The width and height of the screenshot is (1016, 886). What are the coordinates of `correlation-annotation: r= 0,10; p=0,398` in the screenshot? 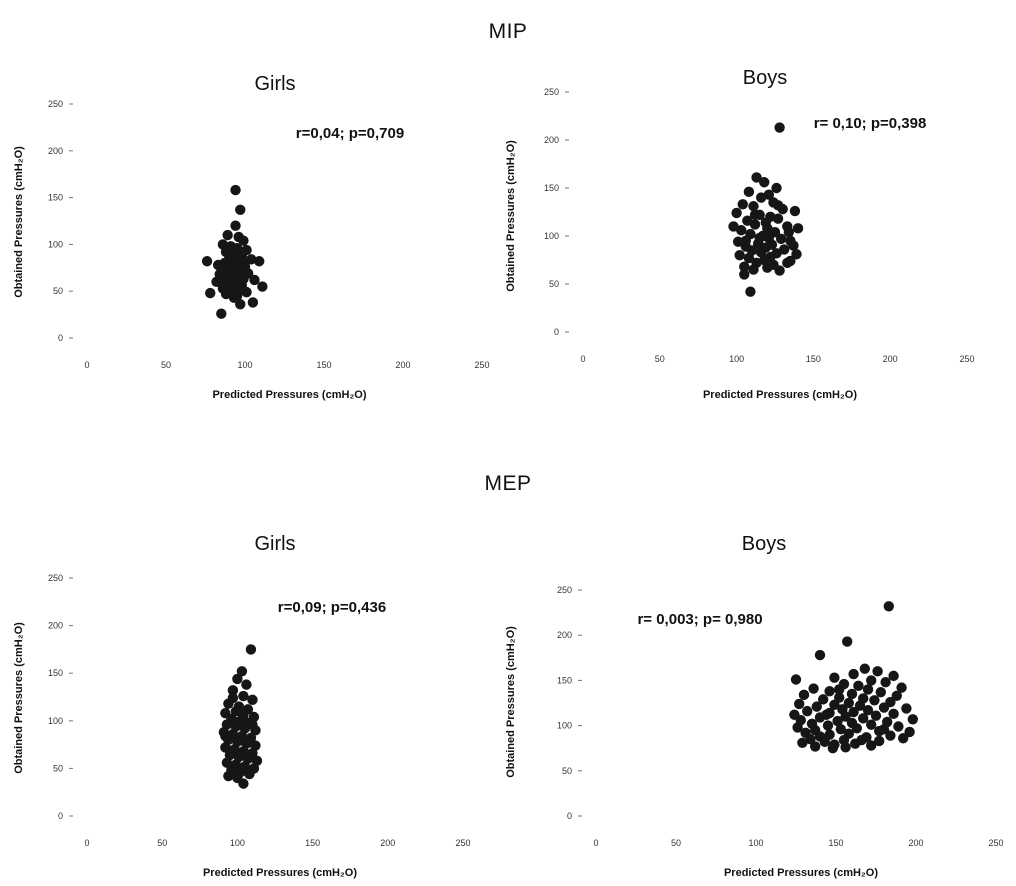 It's located at (870, 123).